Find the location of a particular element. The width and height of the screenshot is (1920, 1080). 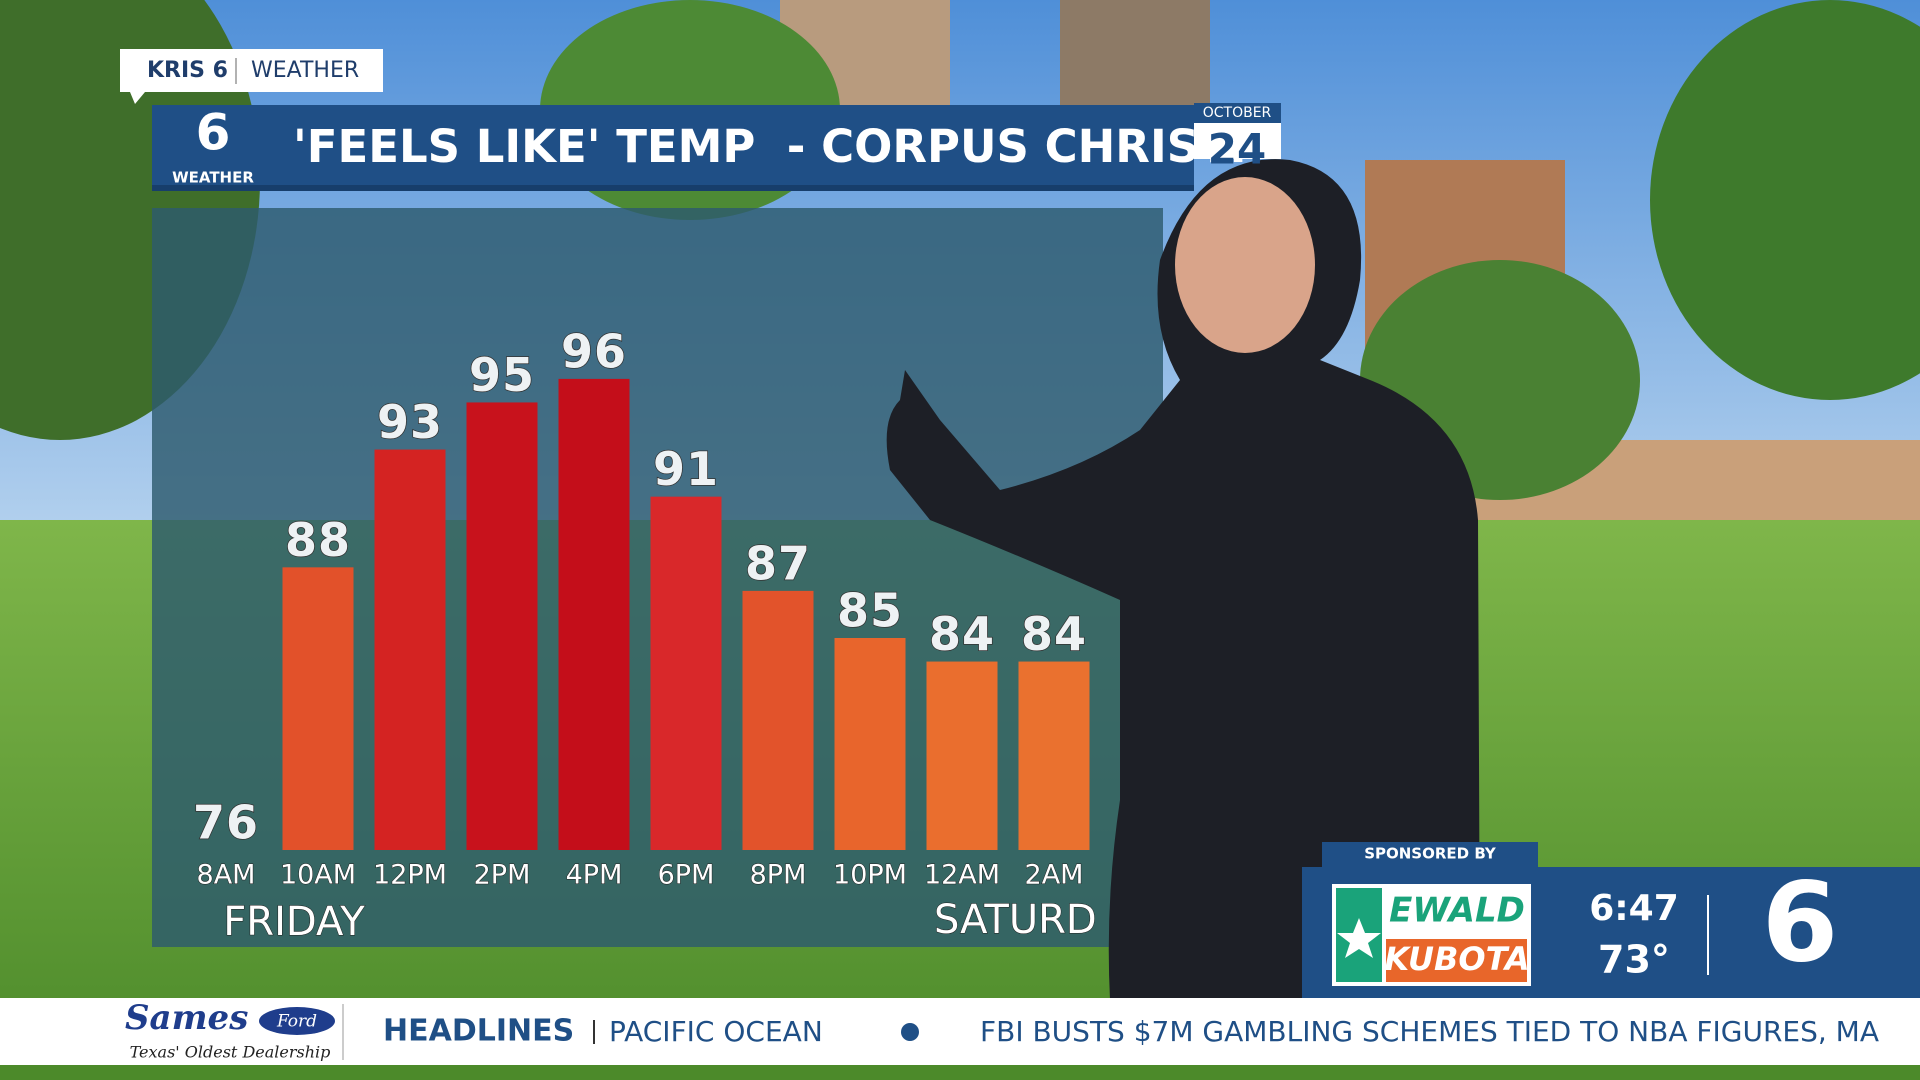

x-tick-label: 10AM is located at coordinates (318, 875).